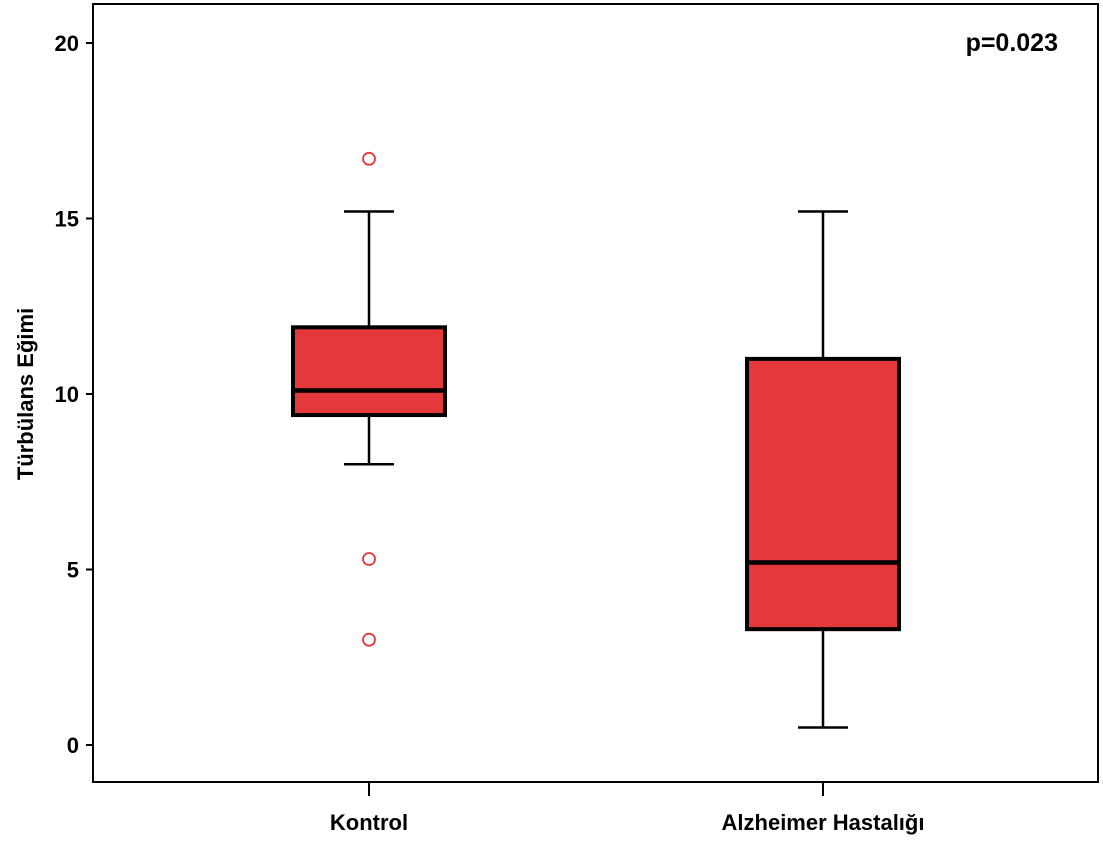 The width and height of the screenshot is (1103, 846). I want to click on x-axis: Kontrol Alzheimer Hastalığı, so click(627, 808).